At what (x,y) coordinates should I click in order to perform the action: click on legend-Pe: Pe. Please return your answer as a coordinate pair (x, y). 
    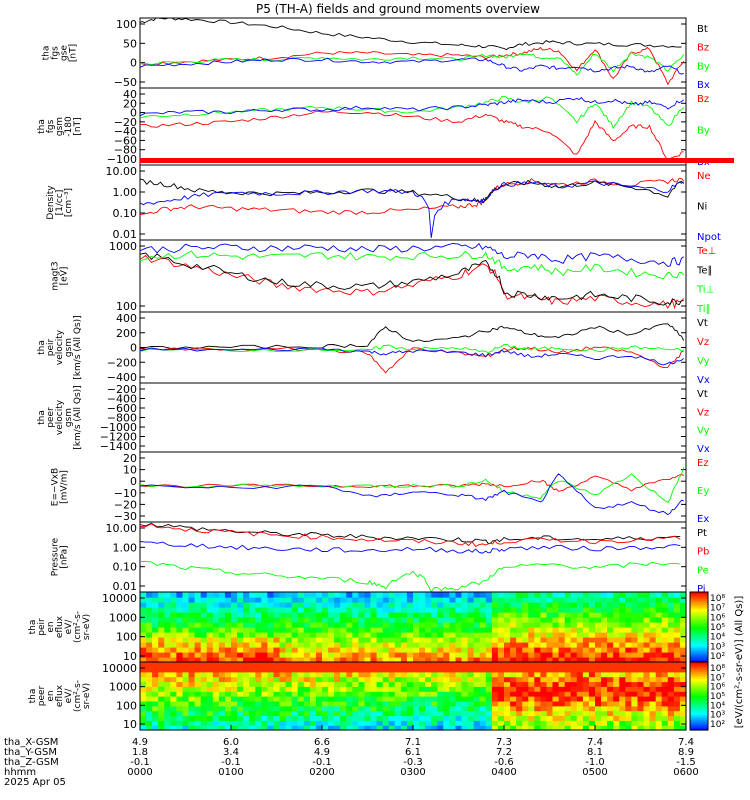
    Looking at the image, I should click on (703, 570).